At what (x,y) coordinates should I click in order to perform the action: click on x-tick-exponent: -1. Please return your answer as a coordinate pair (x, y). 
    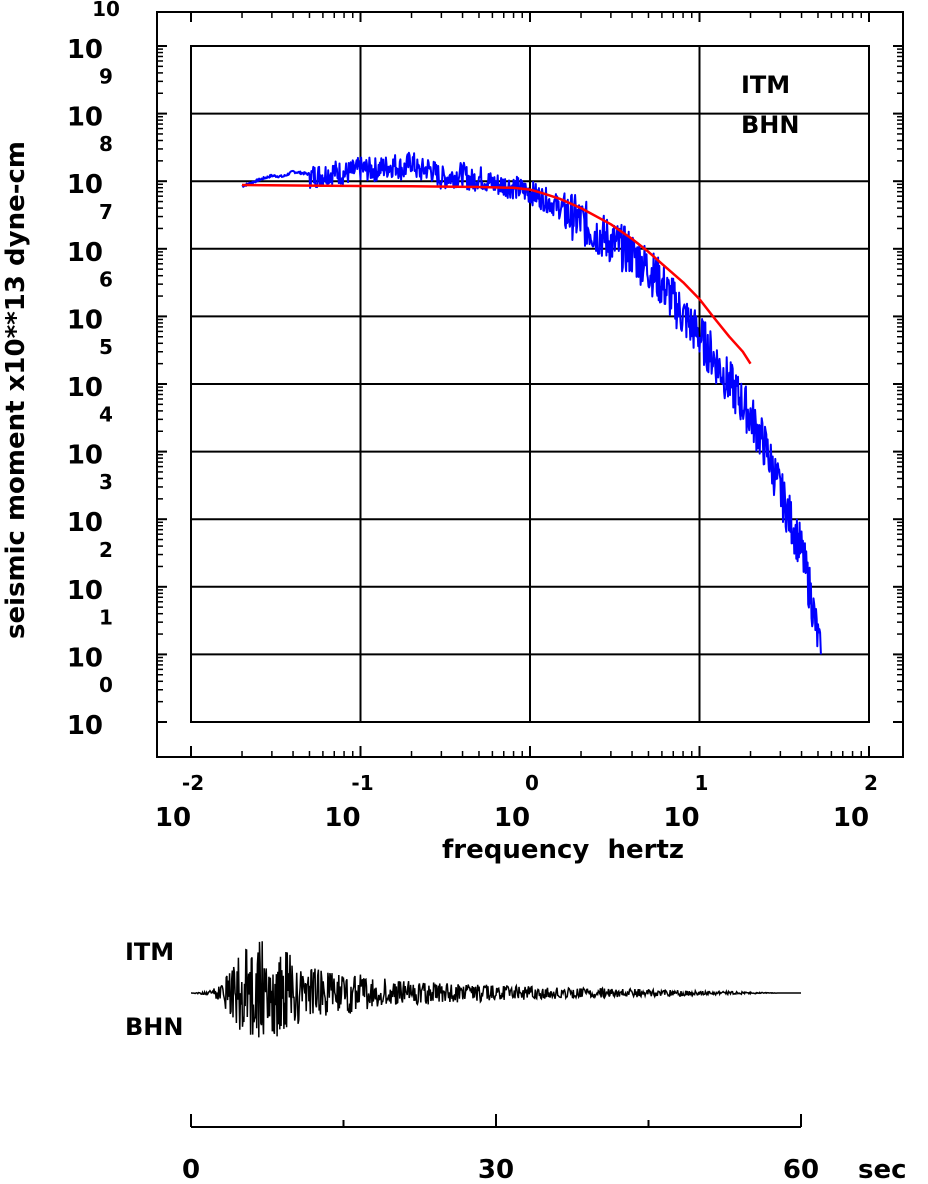
    Looking at the image, I should click on (362, 783).